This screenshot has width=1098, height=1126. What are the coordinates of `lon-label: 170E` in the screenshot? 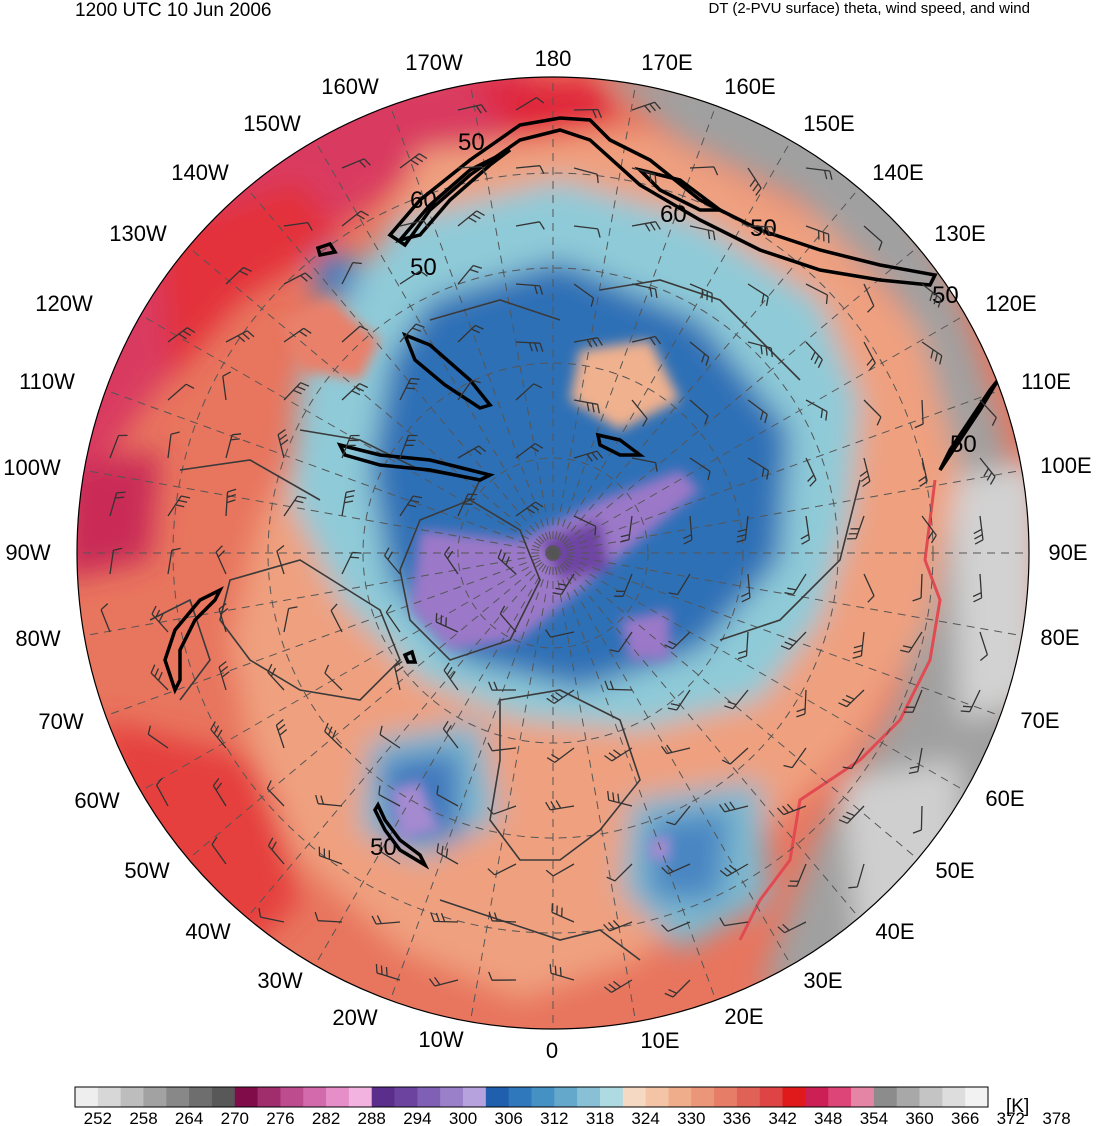 It's located at (666, 62).